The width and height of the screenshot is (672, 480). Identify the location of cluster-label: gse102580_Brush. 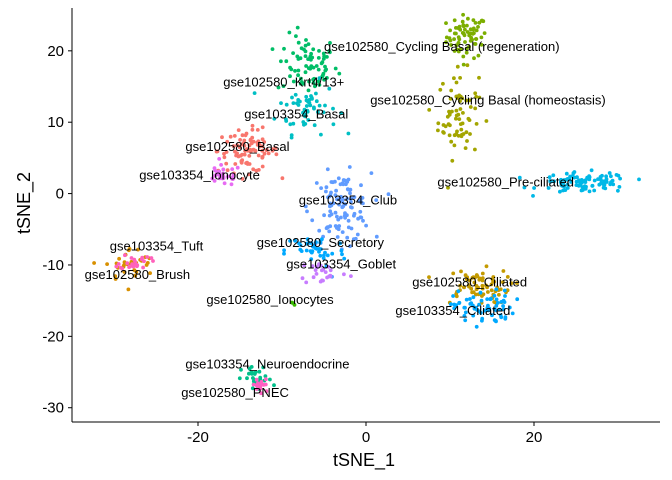
(138, 274).